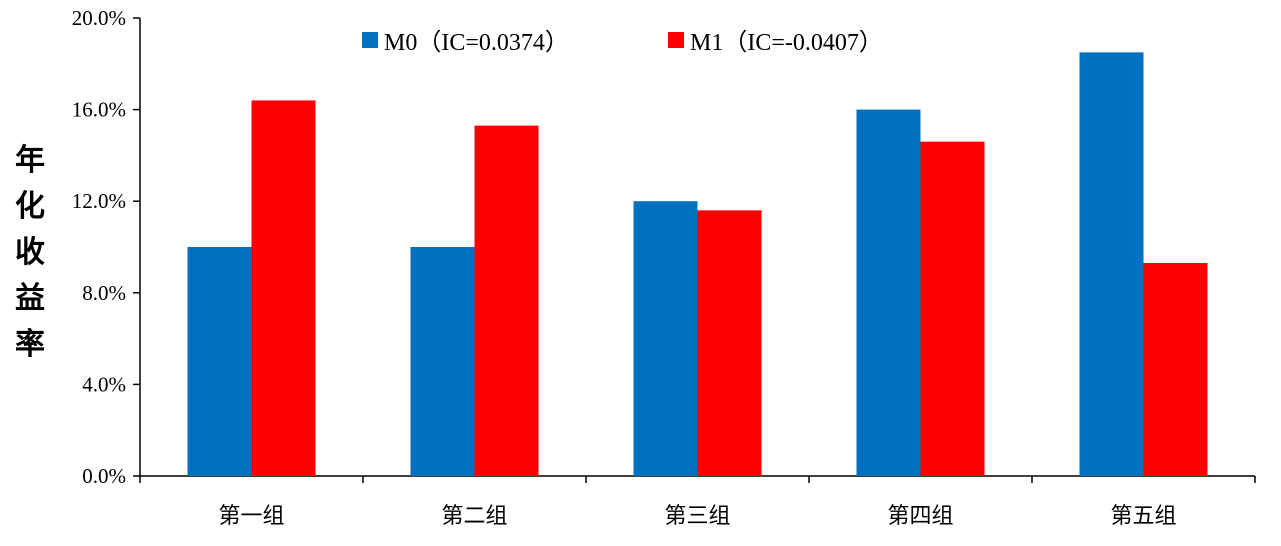 This screenshot has height=546, width=1281. I want to click on y-tick-label: 4.0%, so click(104, 384).